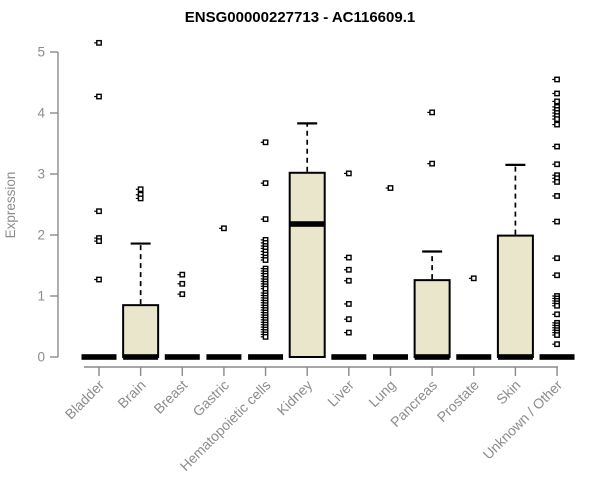 The image size is (600, 500). What do you see at coordinates (340, 393) in the screenshot?
I see `x-tick-label: Liver` at bounding box center [340, 393].